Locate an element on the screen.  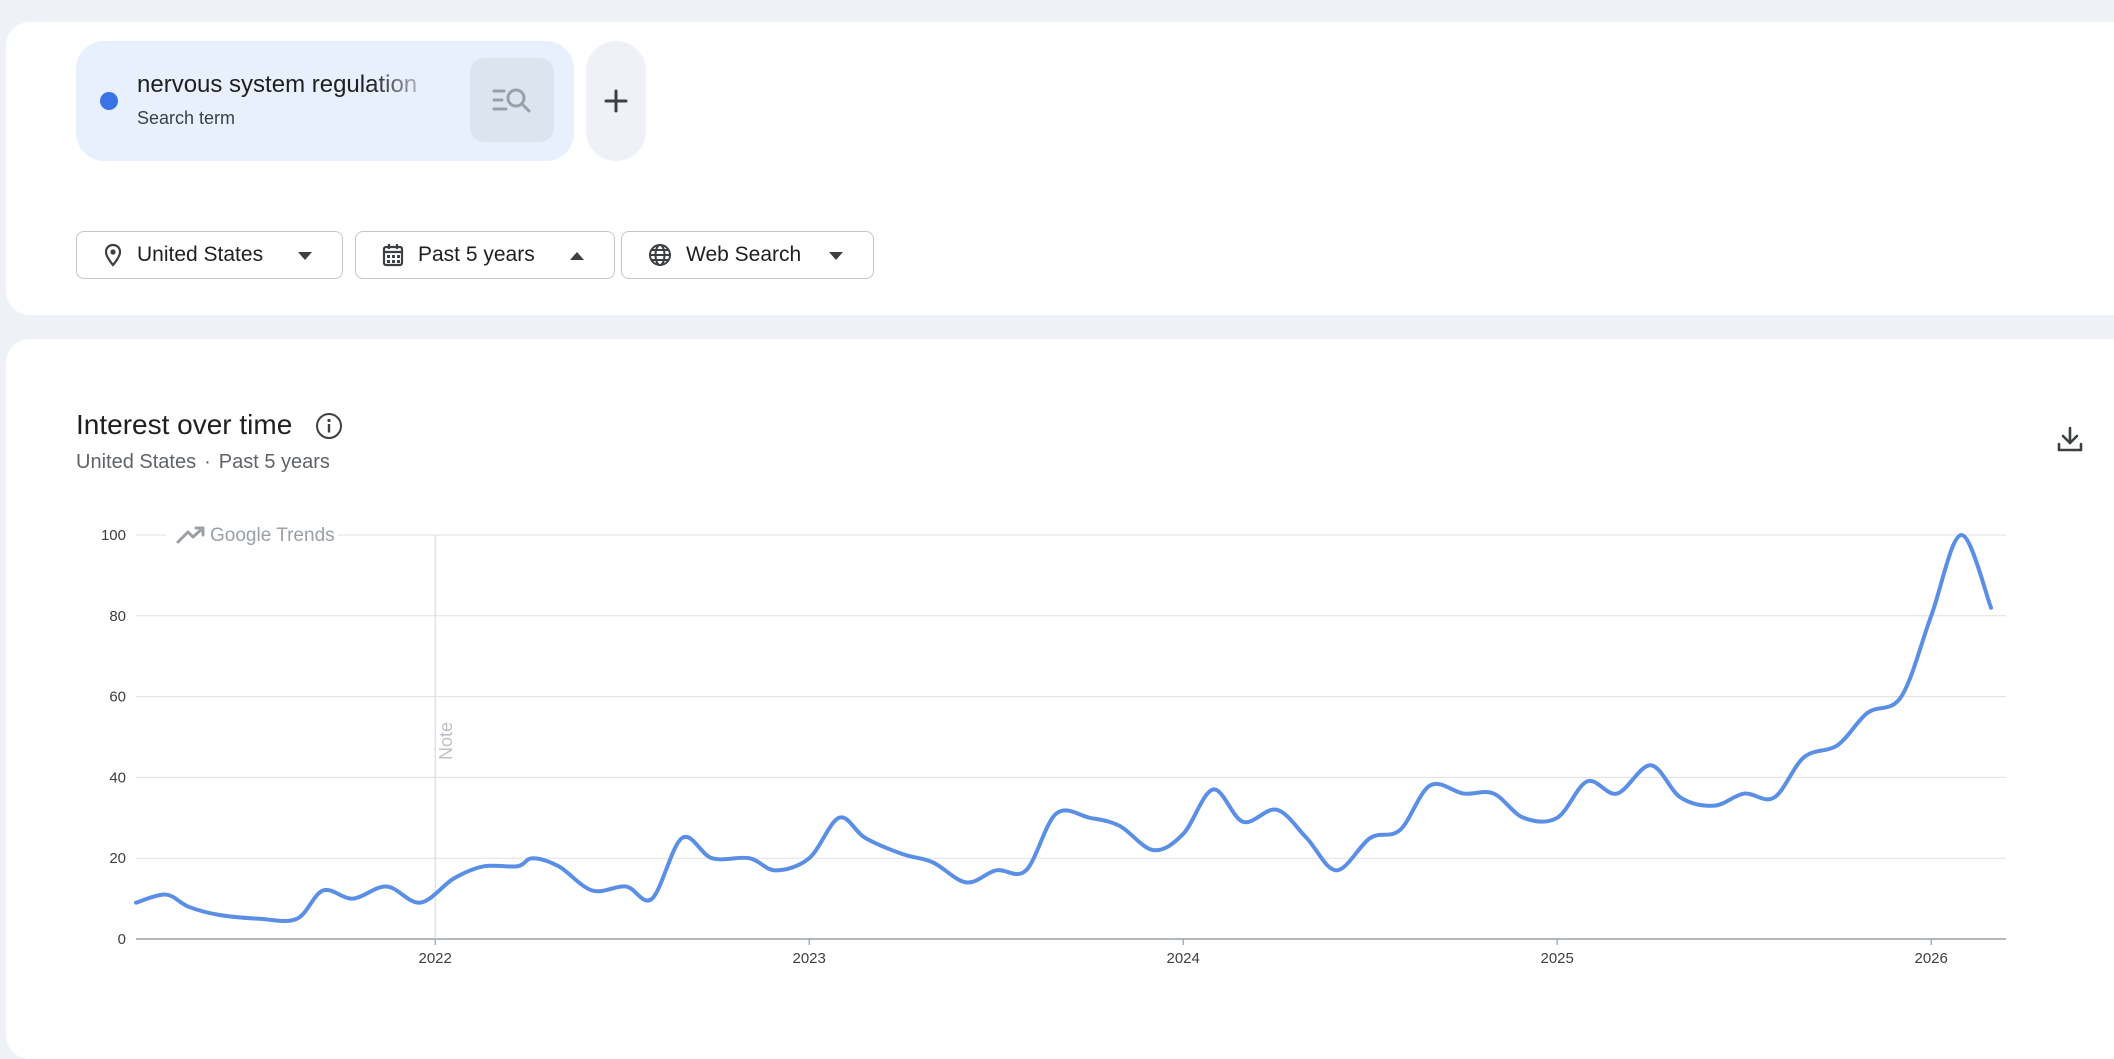
globe-icon is located at coordinates (660, 255).